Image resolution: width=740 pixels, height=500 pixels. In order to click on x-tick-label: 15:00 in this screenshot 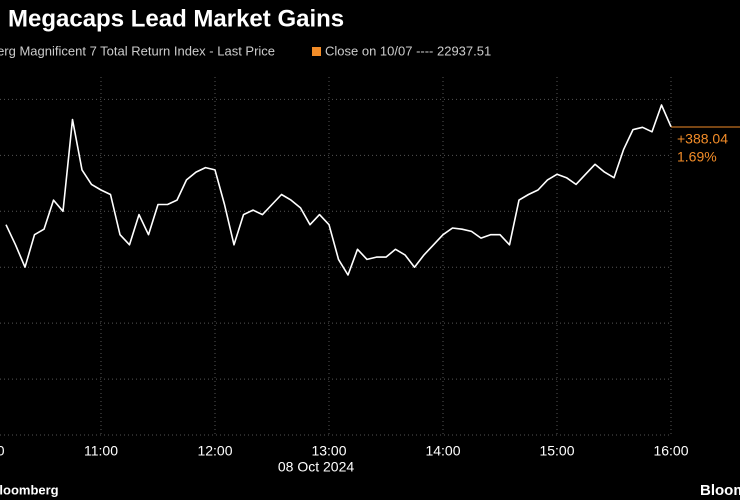, I will do `click(556, 451)`.